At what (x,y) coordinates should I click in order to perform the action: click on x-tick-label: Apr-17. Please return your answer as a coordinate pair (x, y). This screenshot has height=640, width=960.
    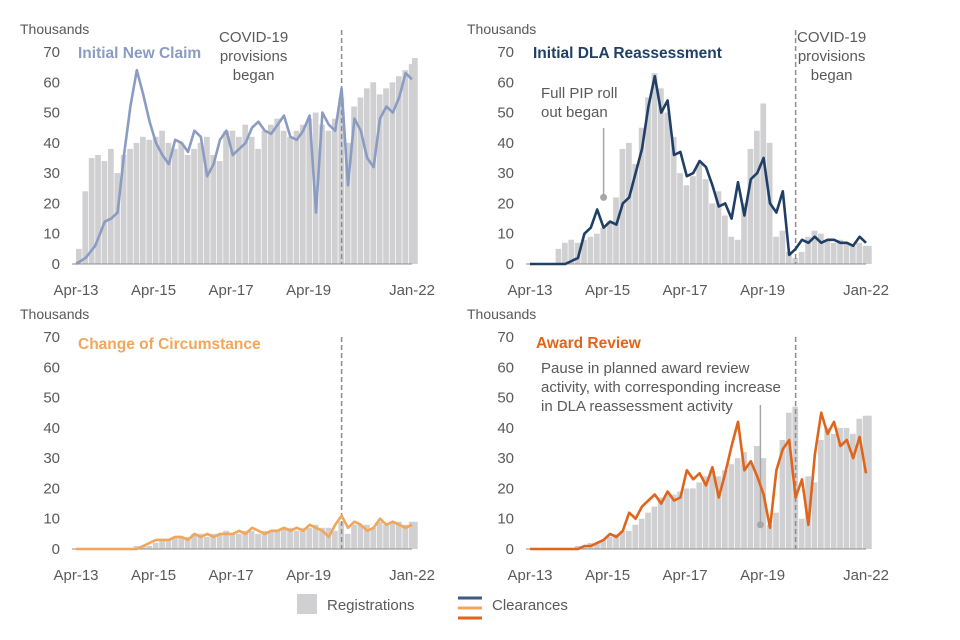
    Looking at the image, I should click on (231, 290).